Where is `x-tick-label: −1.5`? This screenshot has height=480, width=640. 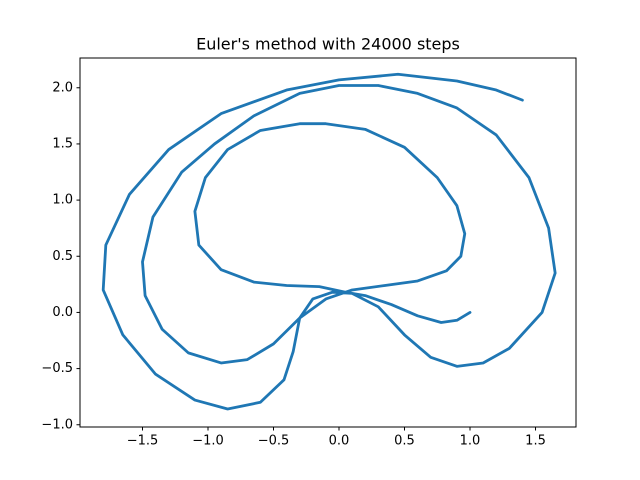 x-tick-label: −1.5 is located at coordinates (143, 441).